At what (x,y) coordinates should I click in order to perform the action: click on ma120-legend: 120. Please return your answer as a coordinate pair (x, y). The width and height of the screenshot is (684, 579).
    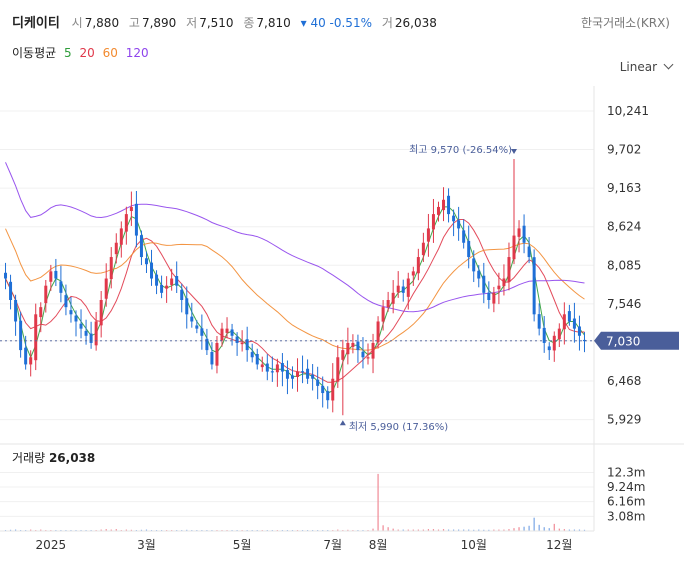
    Looking at the image, I should click on (137, 53).